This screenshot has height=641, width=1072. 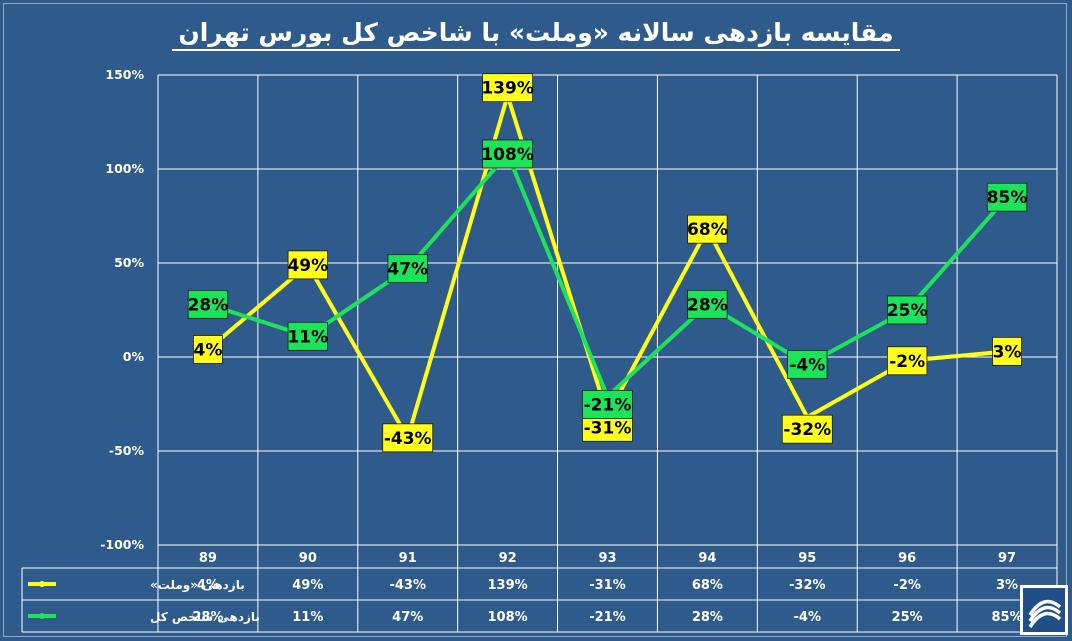 I want to click on y-tick-label: 150%, so click(x=124, y=74).